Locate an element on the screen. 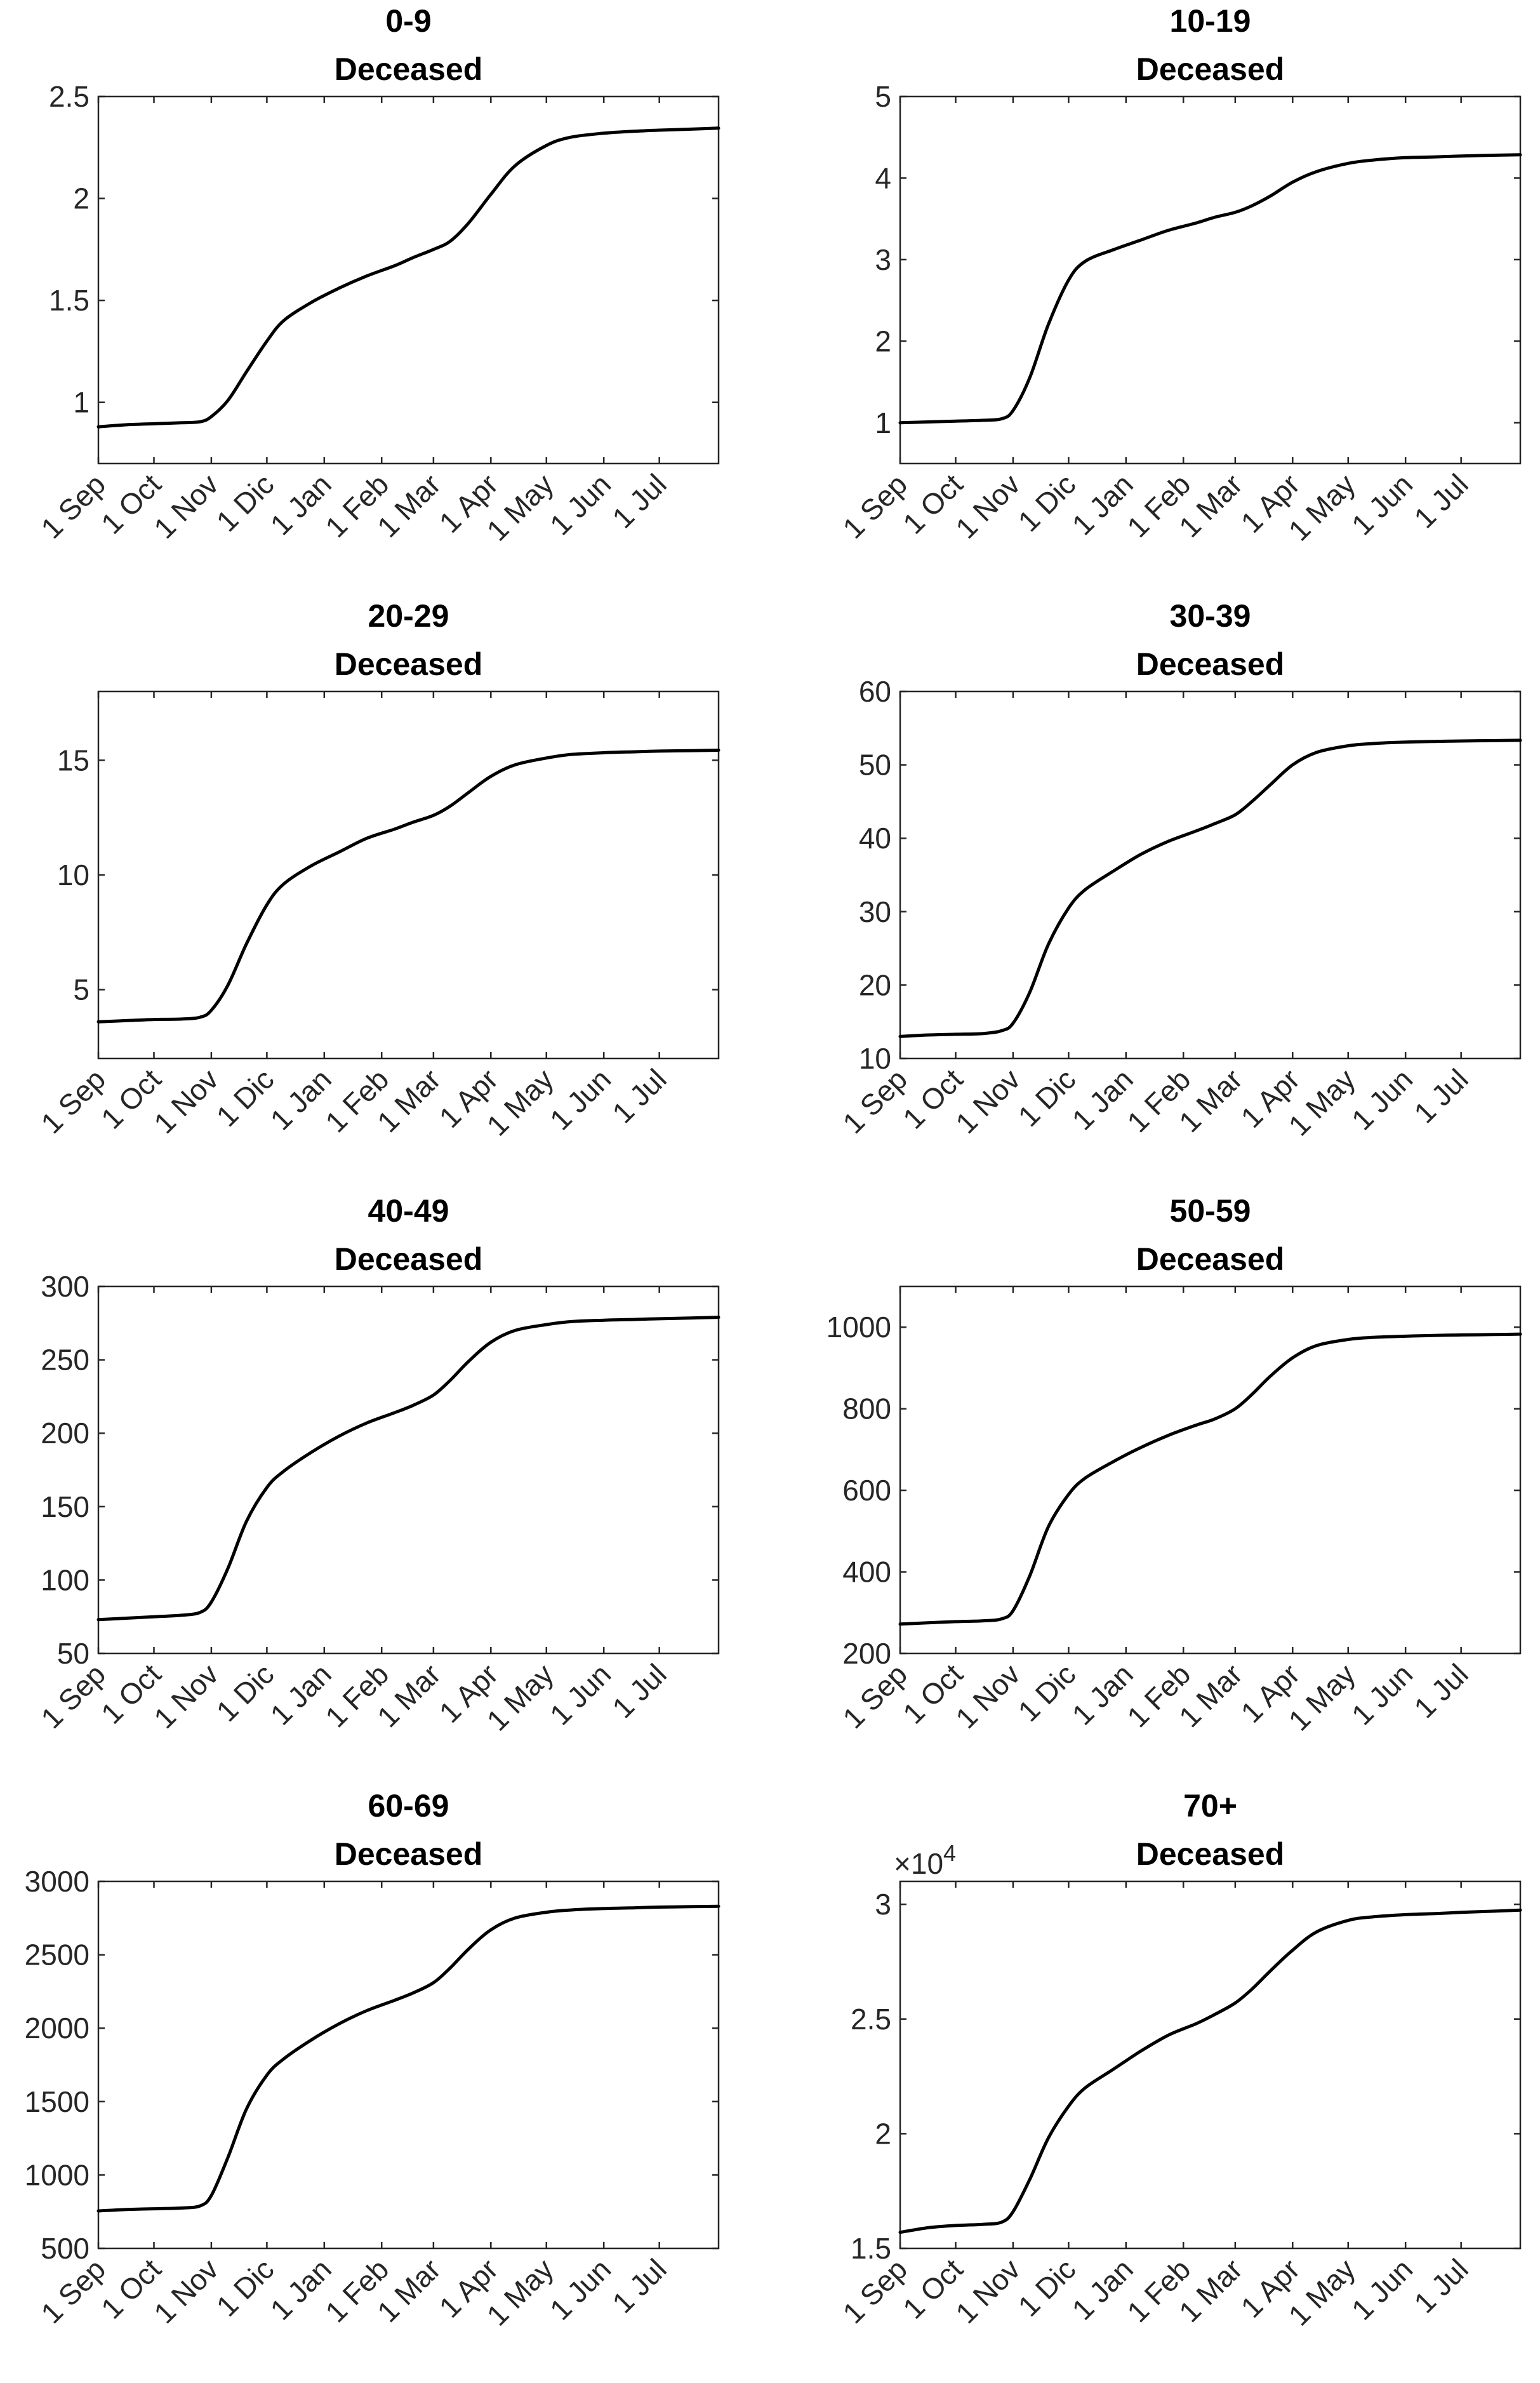 Image resolution: width=1540 pixels, height=2383 pixels. subplot-title: 10-19 is located at coordinates (1210, 21).